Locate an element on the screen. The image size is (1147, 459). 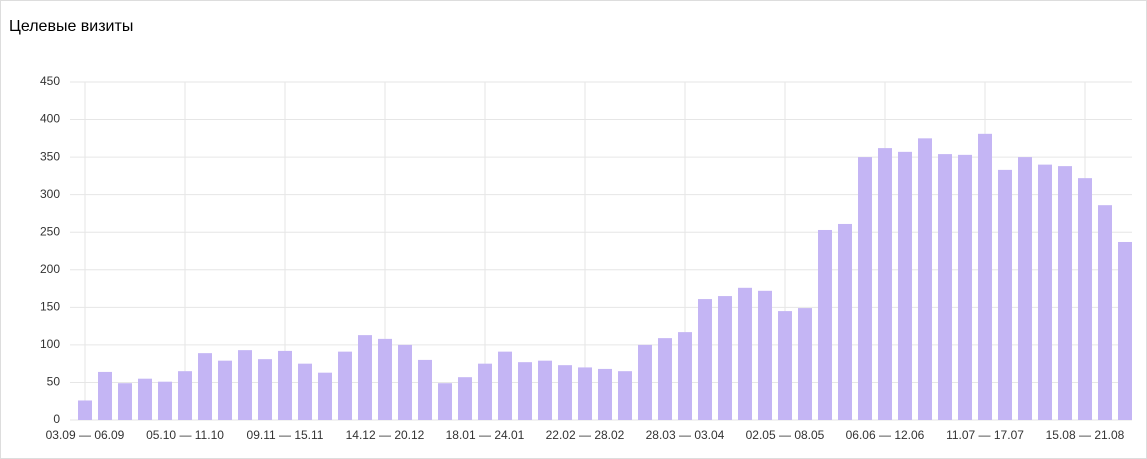
x-tick-label: 14.12 — 20.12 is located at coordinates (385, 435).